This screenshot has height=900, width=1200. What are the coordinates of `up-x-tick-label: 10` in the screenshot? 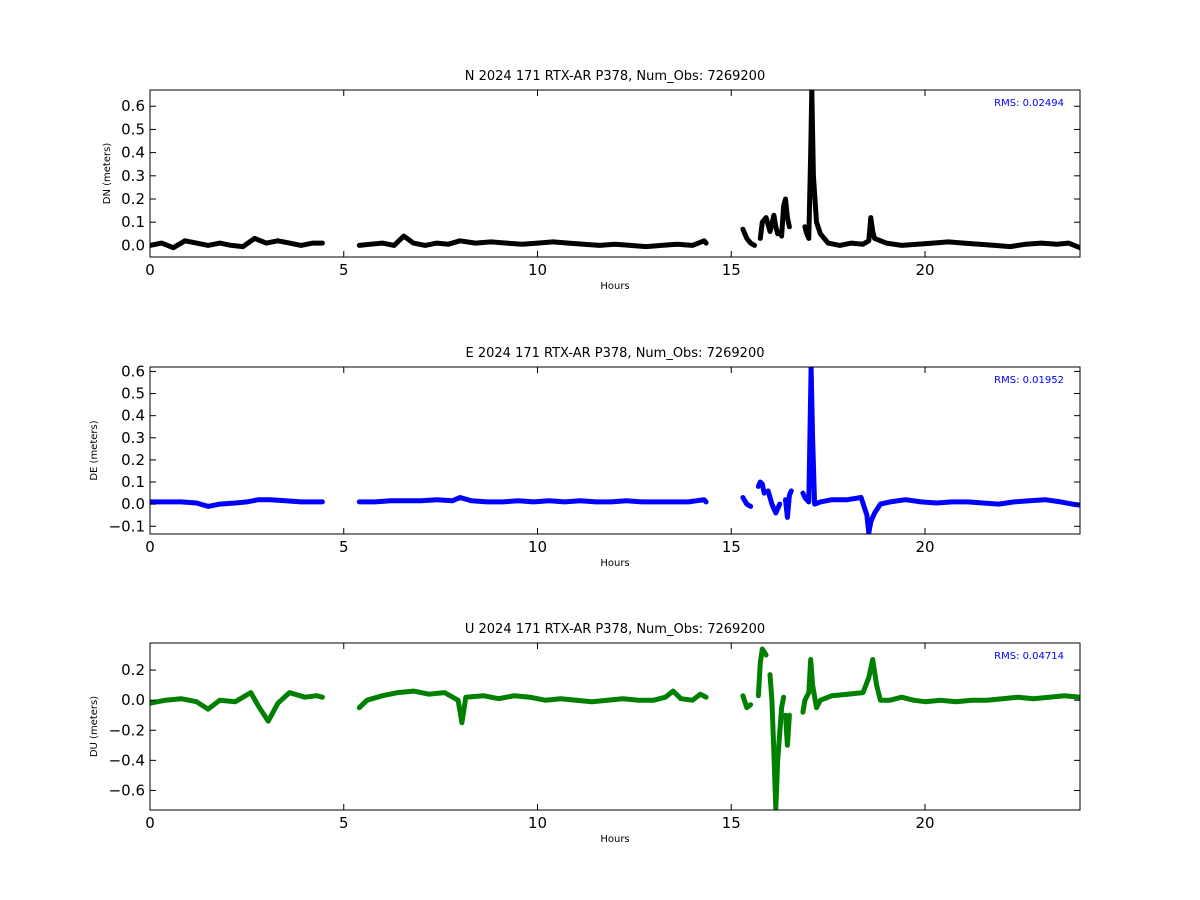 It's located at (537, 823).